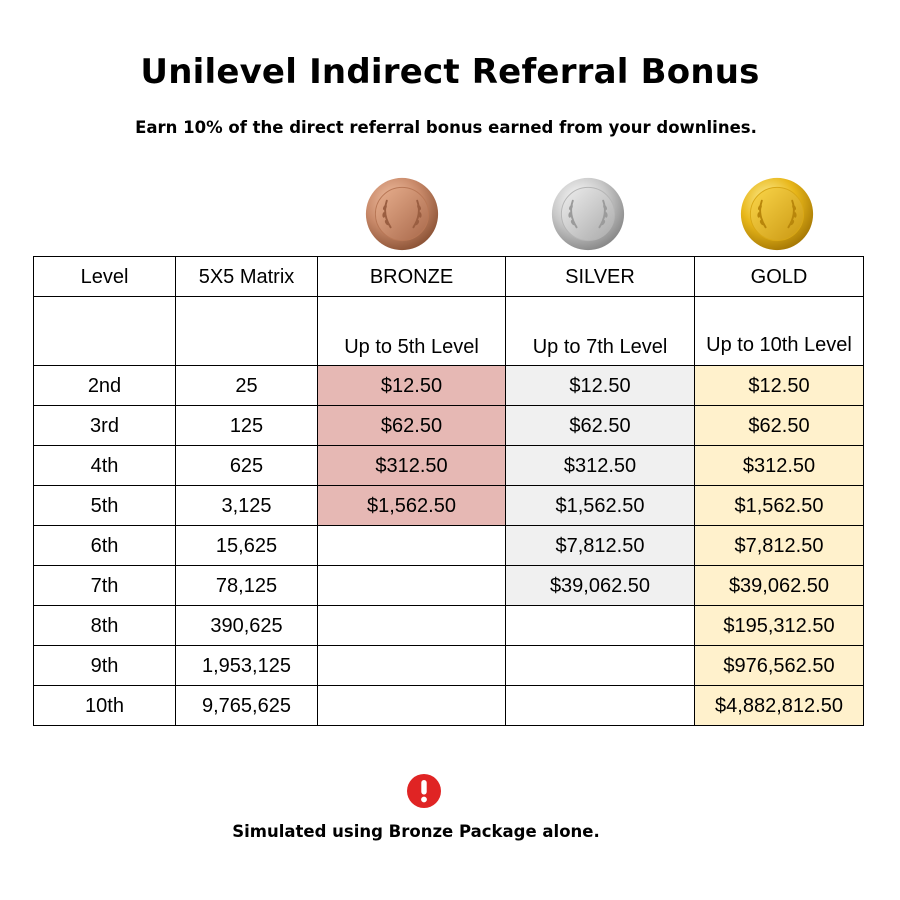 The height and width of the screenshot is (900, 900). What do you see at coordinates (104, 425) in the screenshot?
I see `cell-level: 3rd` at bounding box center [104, 425].